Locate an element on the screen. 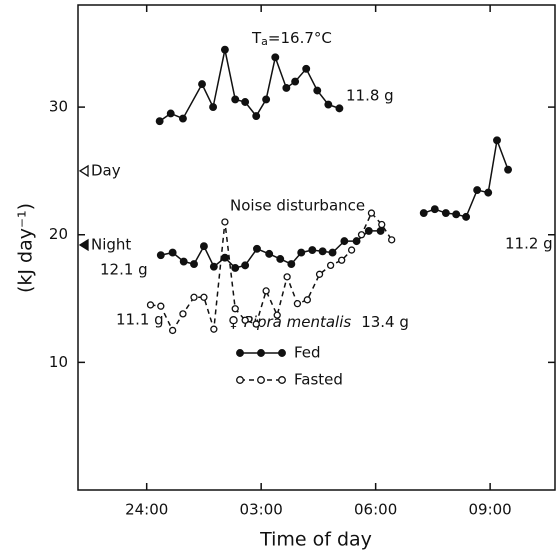 Image resolution: width=560 pixels, height=553 pixels. annotation: 11.1 g is located at coordinates (140, 320).